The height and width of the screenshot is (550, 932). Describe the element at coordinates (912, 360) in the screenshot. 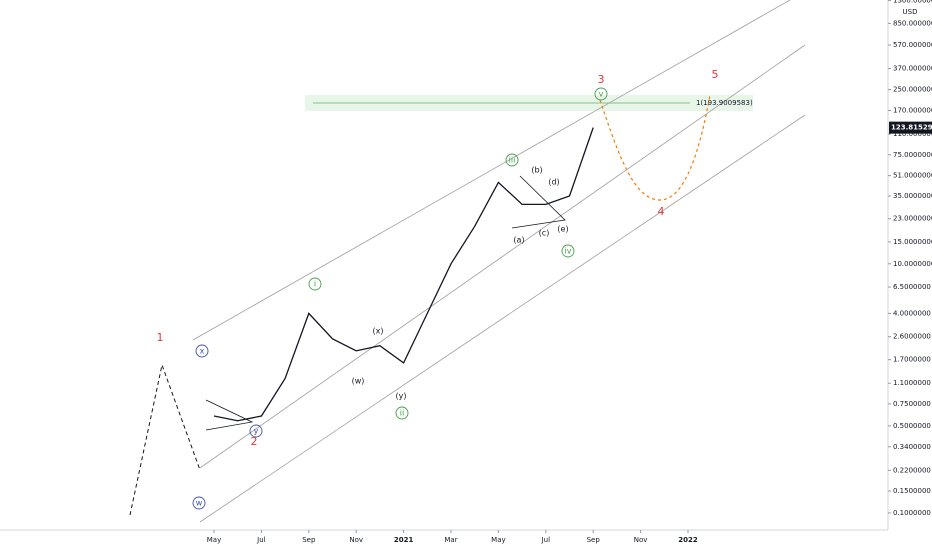

I see `y-tick-label: 1.7000000` at that location.